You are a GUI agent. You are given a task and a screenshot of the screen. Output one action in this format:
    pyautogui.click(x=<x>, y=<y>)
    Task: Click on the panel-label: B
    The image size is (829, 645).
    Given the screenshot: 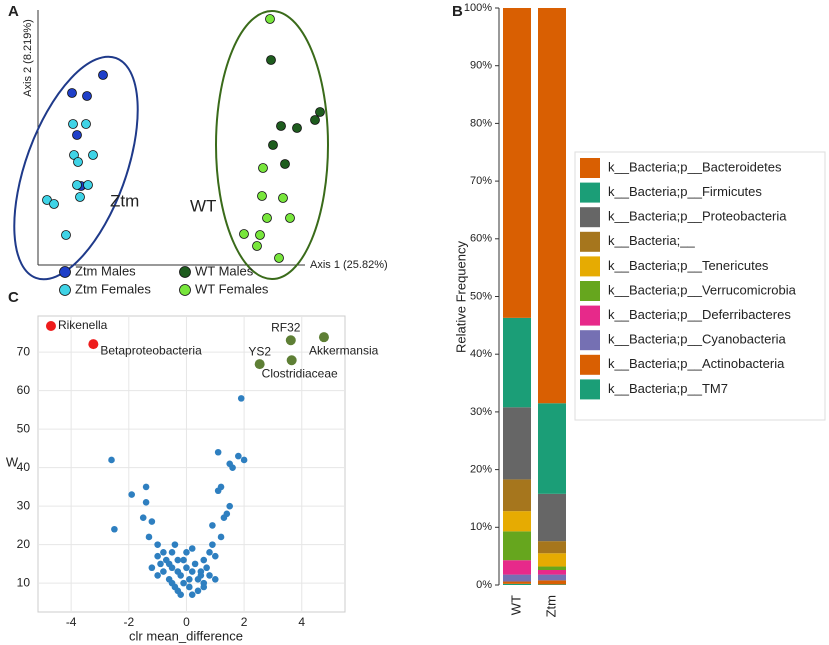 What is the action you would take?
    pyautogui.click(x=457, y=11)
    